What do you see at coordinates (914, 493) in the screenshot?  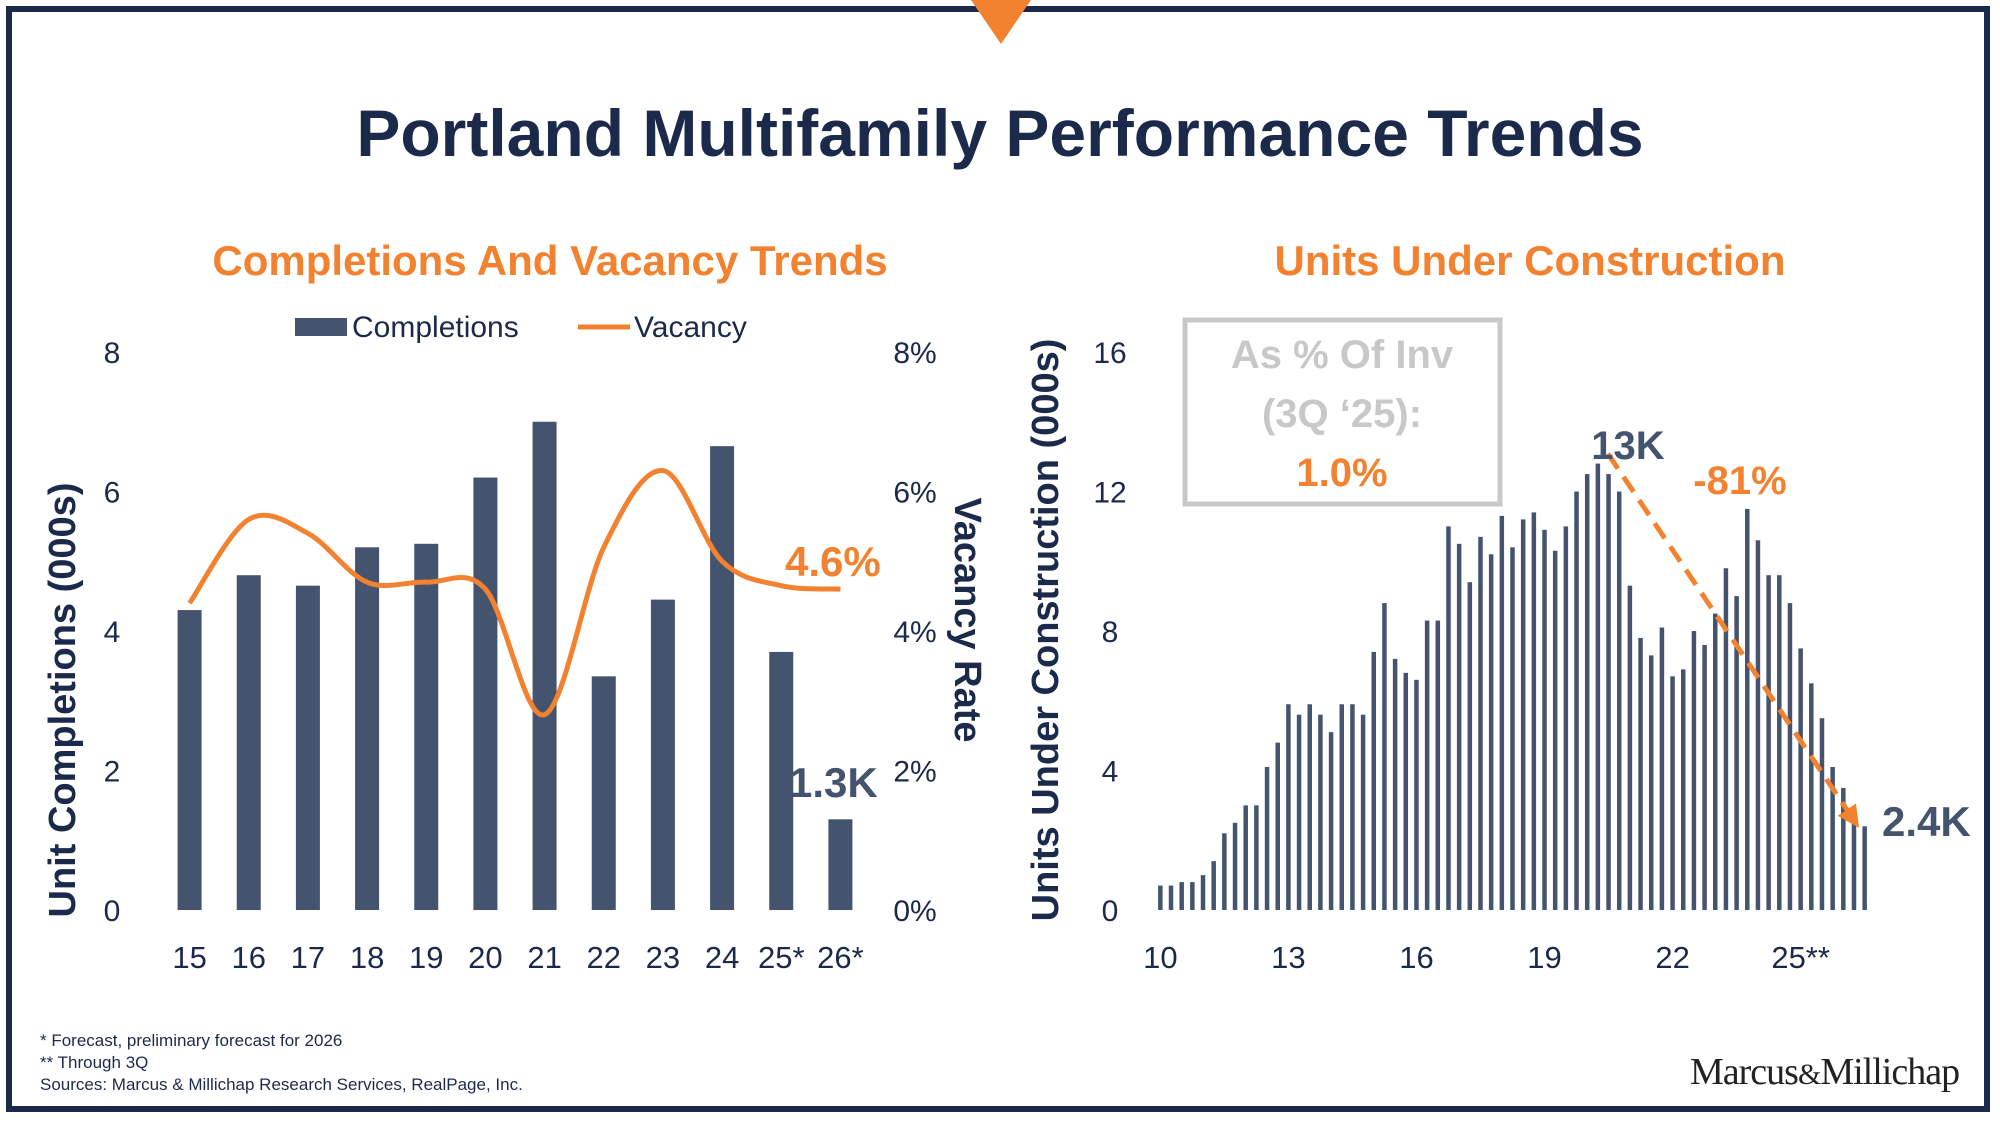 I see `right-y-tick: 6%` at bounding box center [914, 493].